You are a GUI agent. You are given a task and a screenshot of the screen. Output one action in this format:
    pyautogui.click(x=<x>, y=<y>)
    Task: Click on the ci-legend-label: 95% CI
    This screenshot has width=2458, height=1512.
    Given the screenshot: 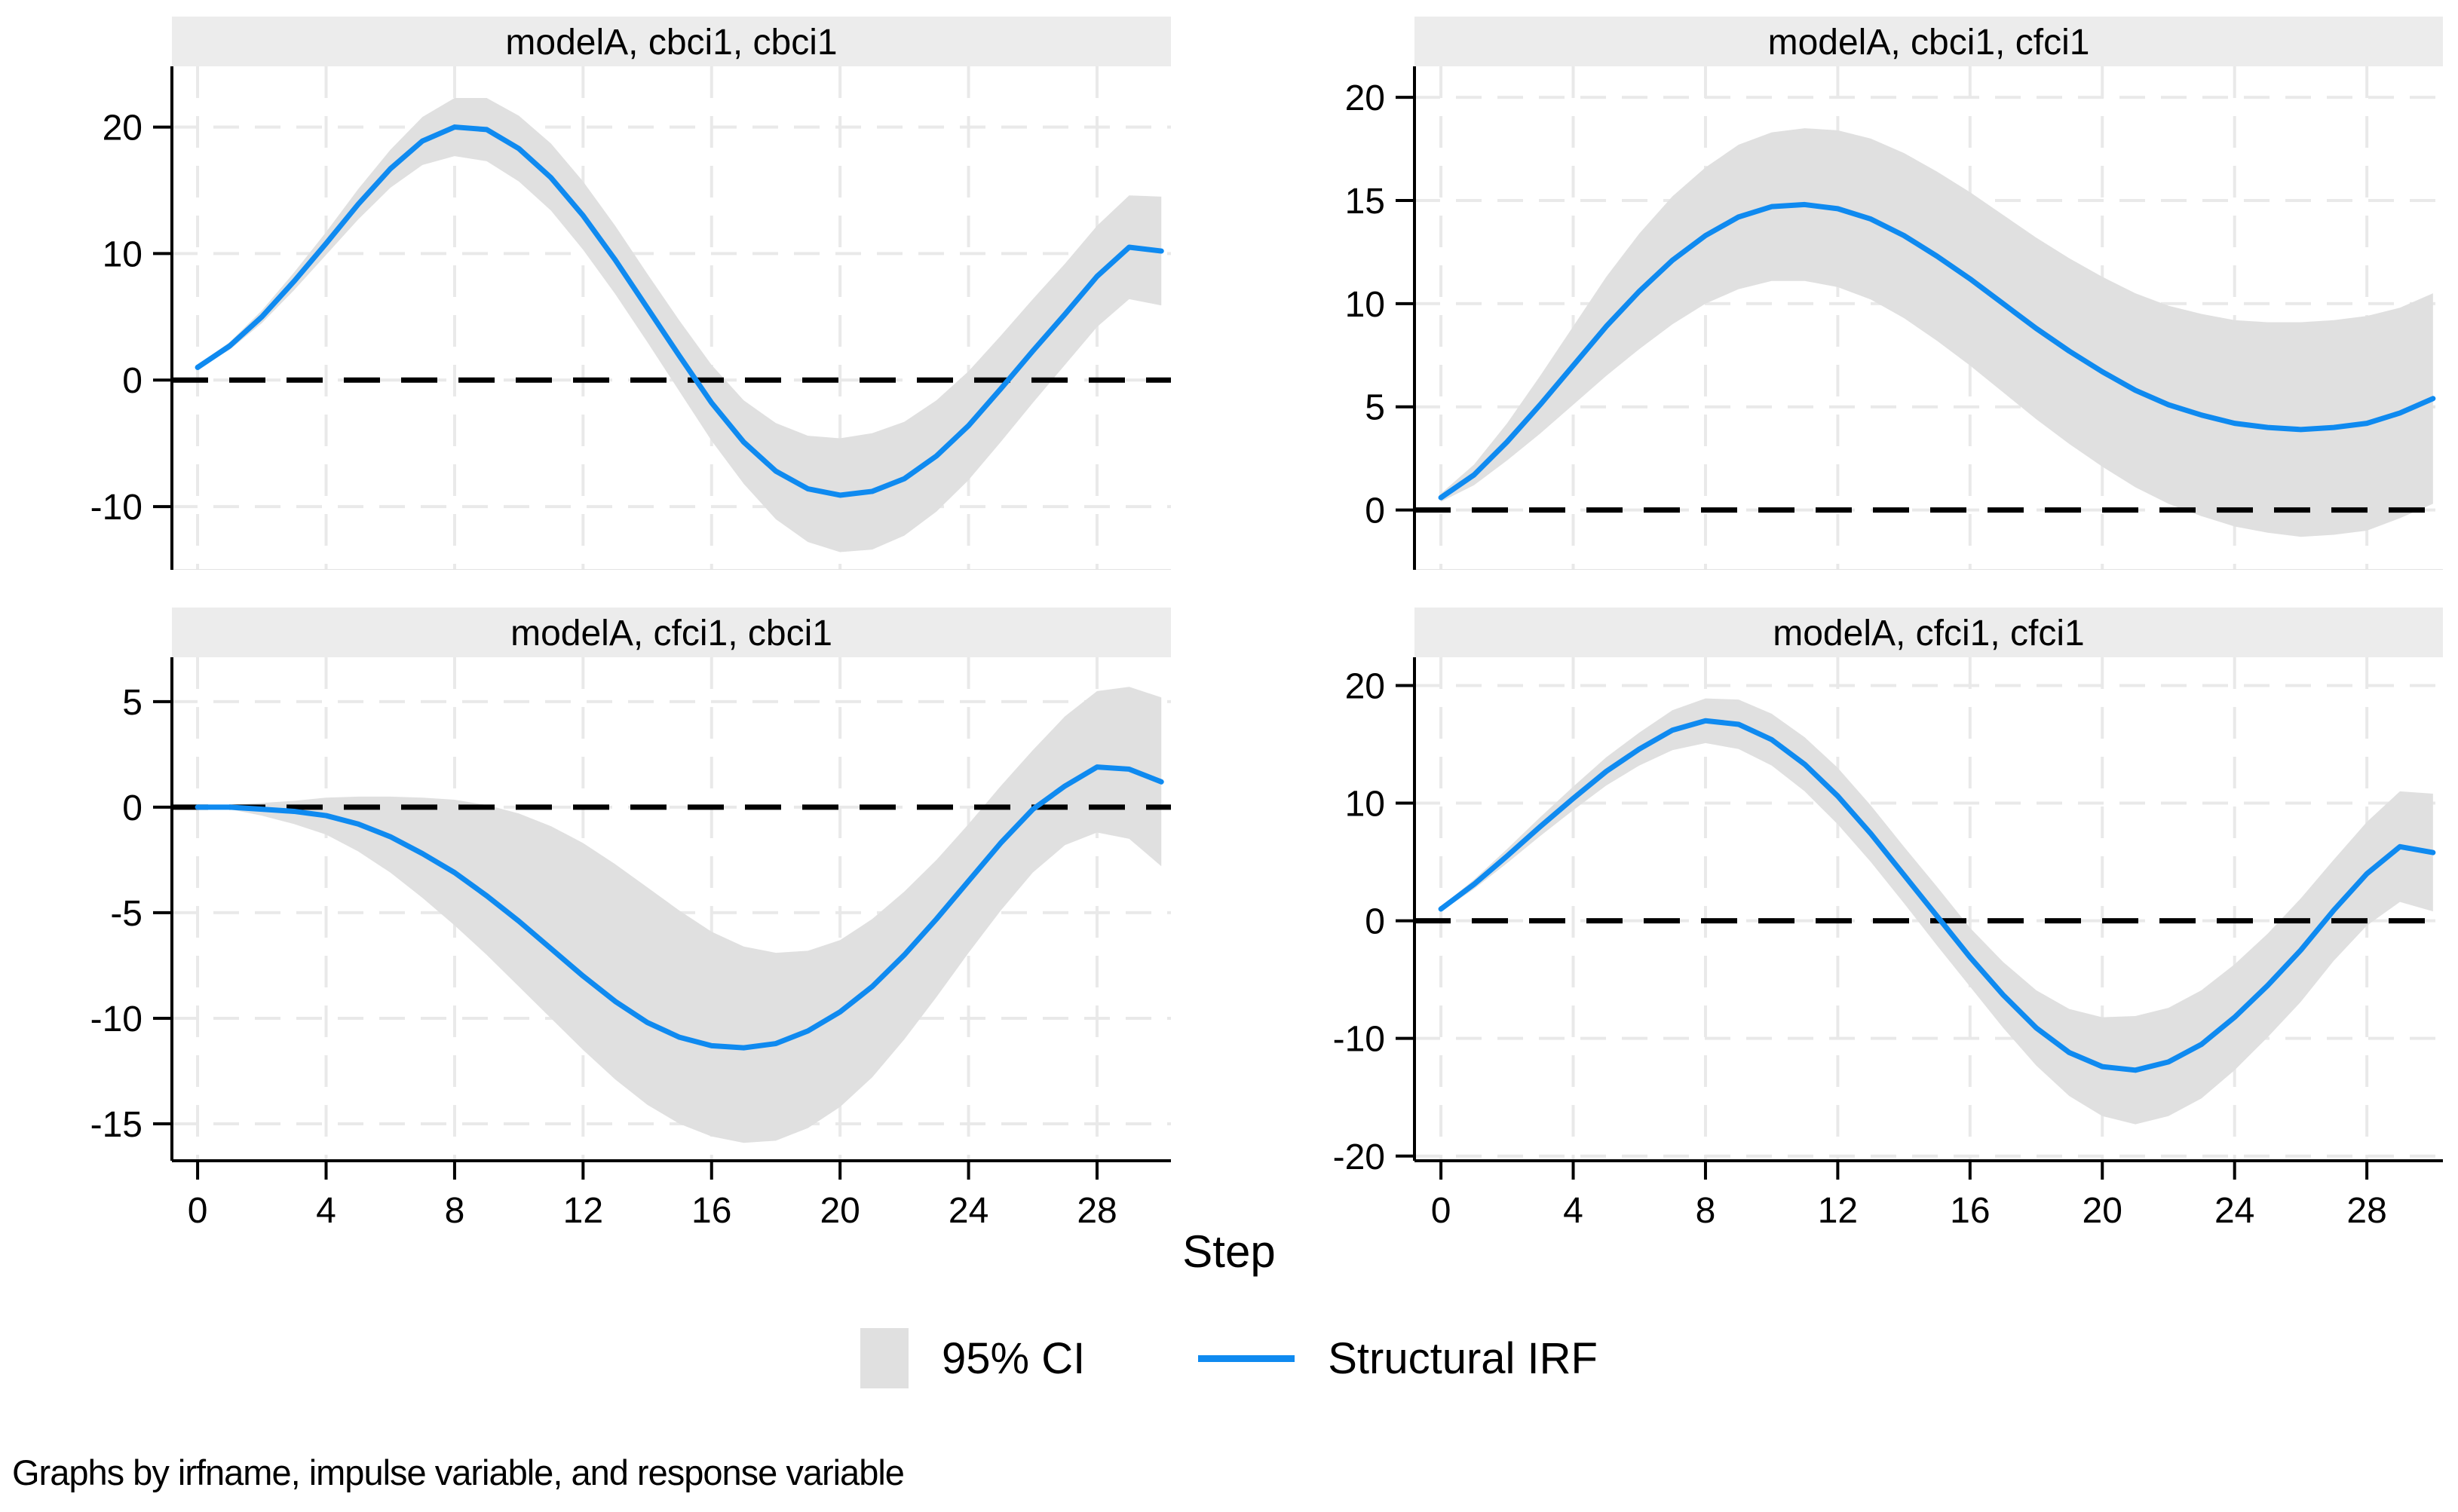 What is the action you would take?
    pyautogui.click(x=1014, y=1358)
    